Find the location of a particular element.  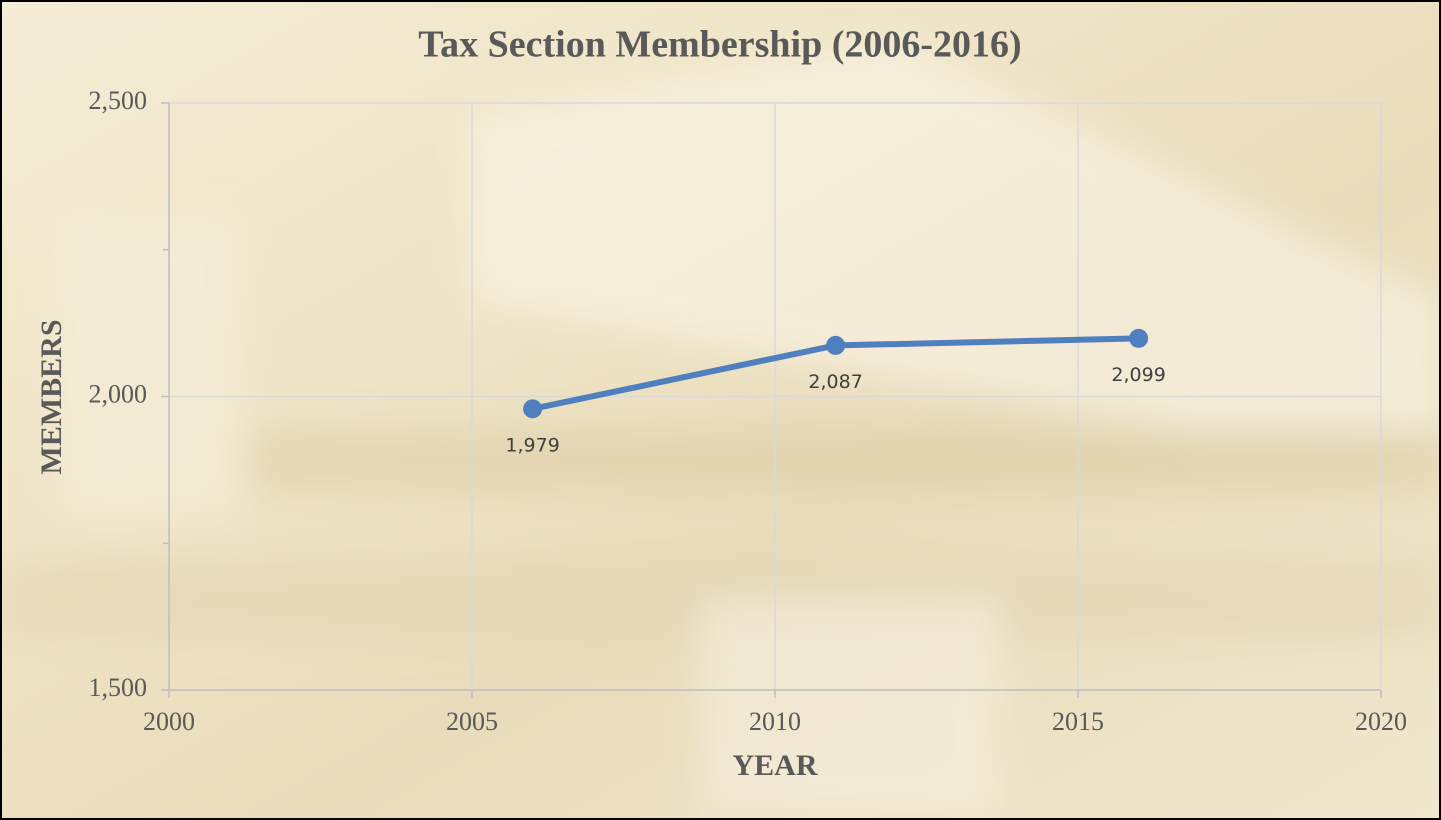

y-axis-label: MEMBERS is located at coordinates (51, 396).